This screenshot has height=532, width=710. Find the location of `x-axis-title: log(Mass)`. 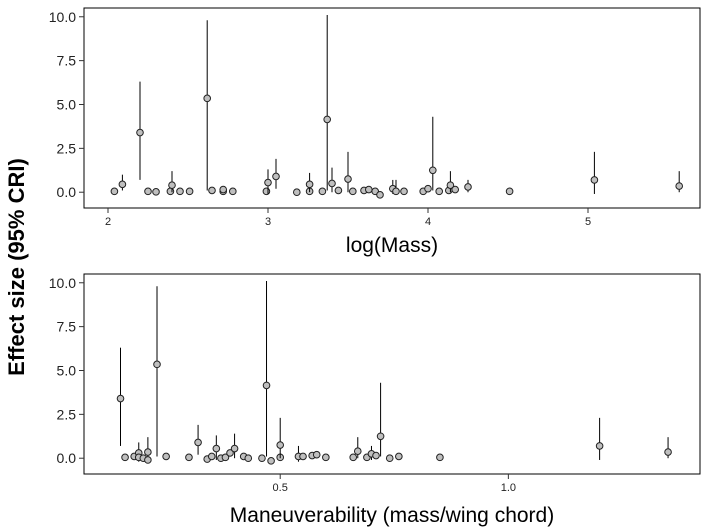

x-axis-title: log(Mass) is located at coordinates (392, 245).